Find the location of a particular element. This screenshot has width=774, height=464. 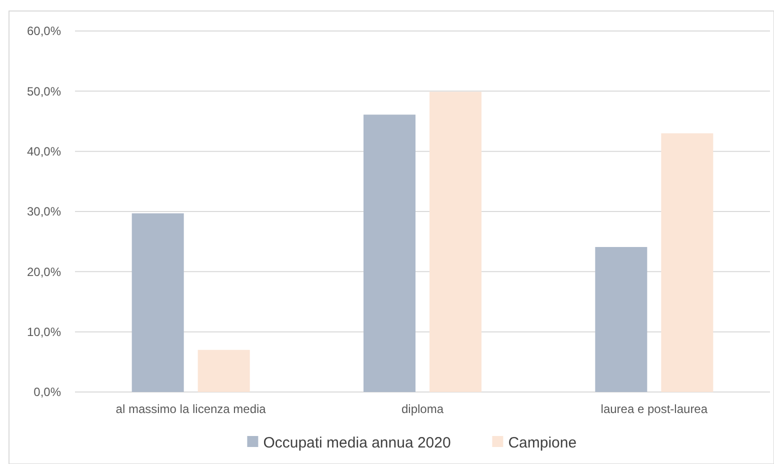

y-tick-label: 50,0% is located at coordinates (44, 91).